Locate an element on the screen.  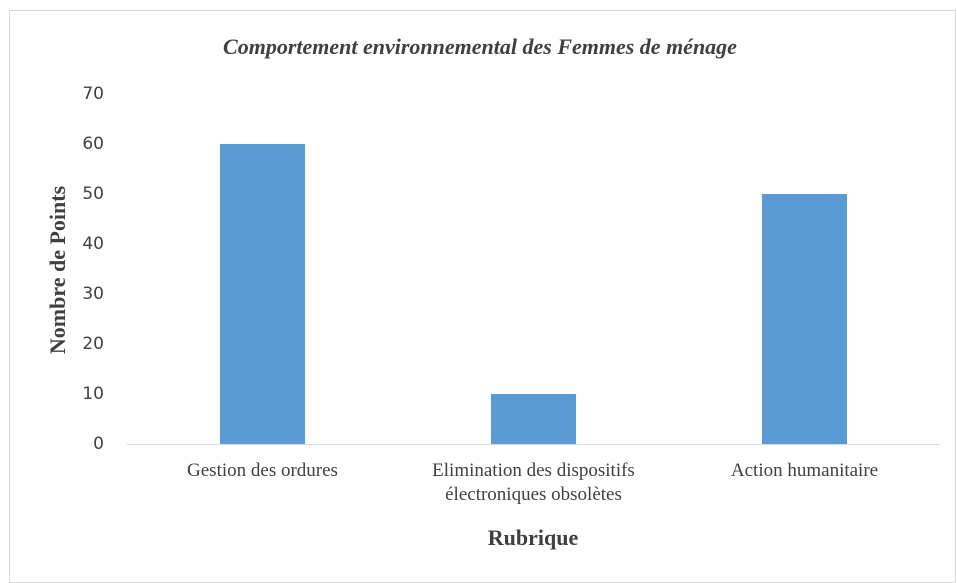
y-tick-label: 30 is located at coordinates (93, 294).